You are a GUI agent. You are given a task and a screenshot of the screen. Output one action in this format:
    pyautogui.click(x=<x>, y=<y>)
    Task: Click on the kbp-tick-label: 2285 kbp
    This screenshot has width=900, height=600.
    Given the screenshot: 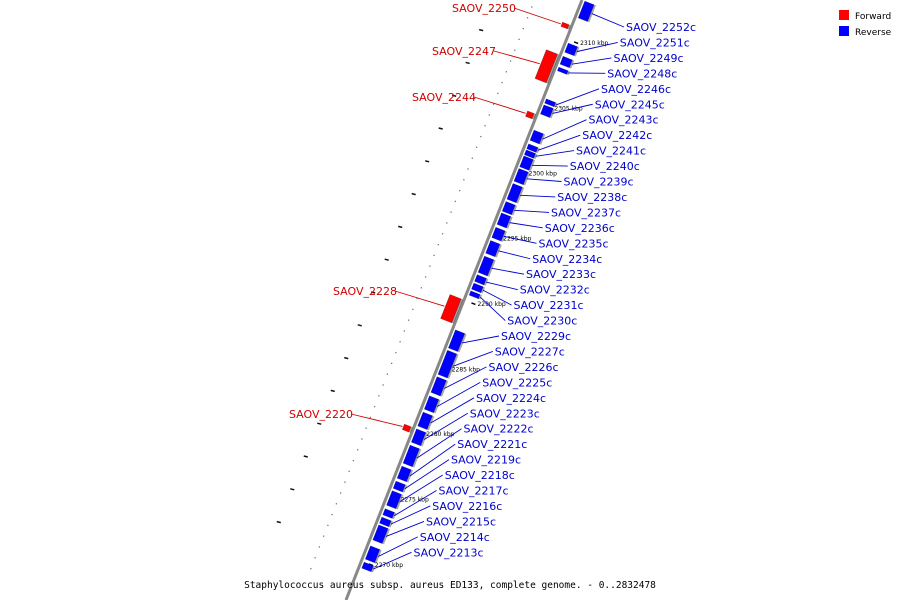 What is the action you would take?
    pyautogui.click(x=466, y=369)
    